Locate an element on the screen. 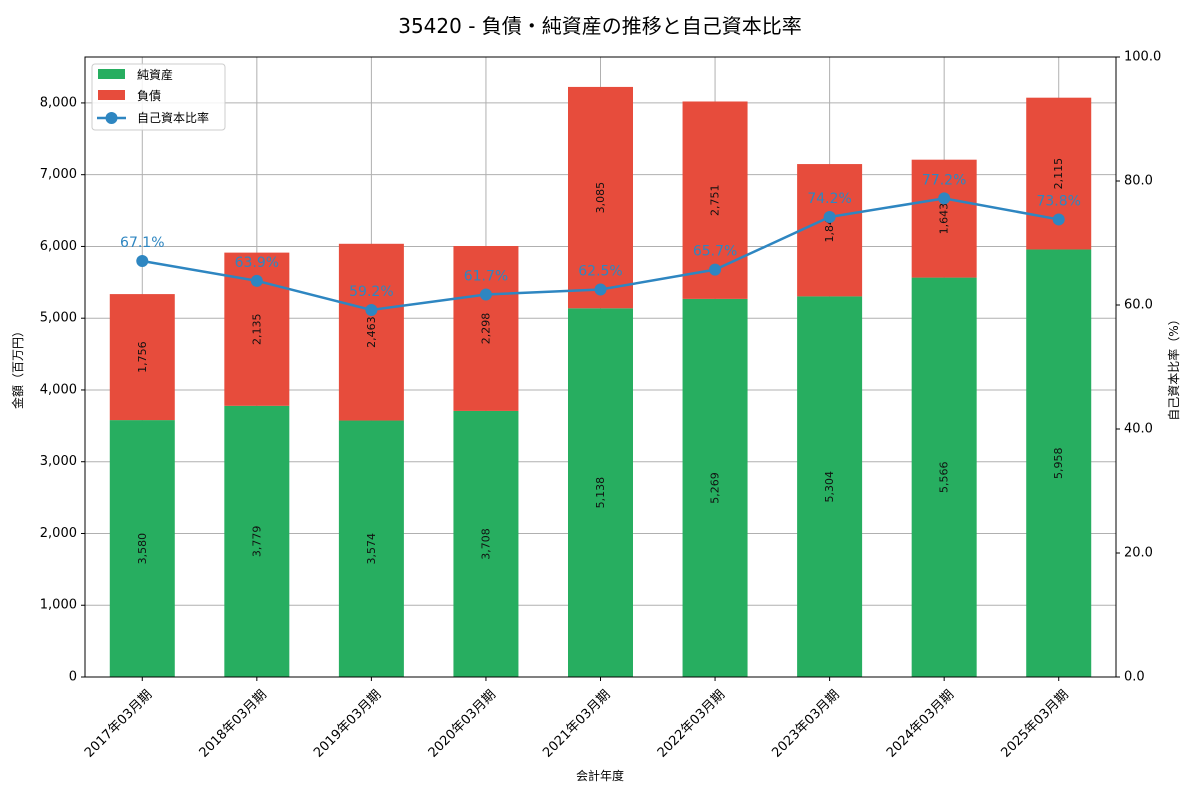 The height and width of the screenshot is (800, 1200). legend-marker-ratio is located at coordinates (111, 118).